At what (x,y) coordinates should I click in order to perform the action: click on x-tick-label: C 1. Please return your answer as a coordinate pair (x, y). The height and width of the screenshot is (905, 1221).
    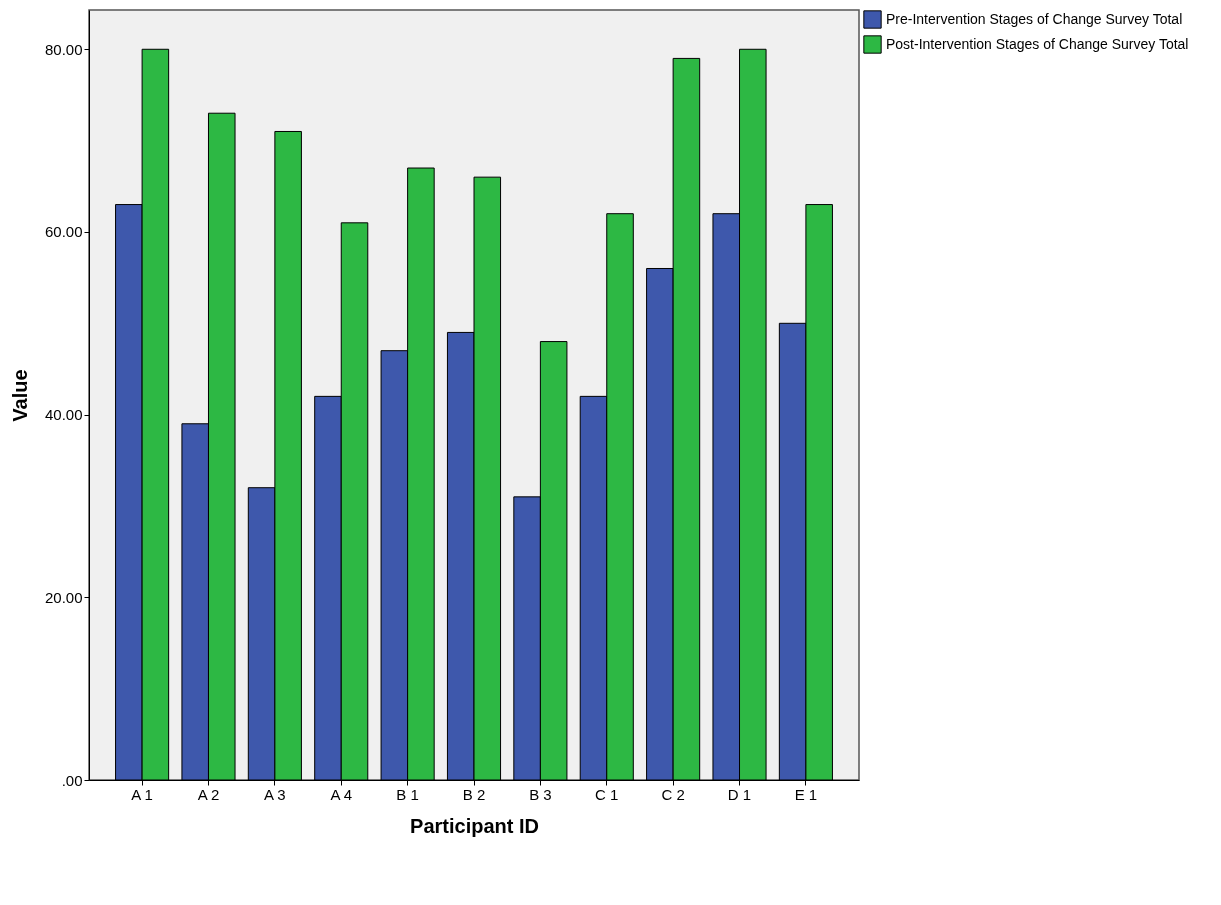
    Looking at the image, I should click on (607, 794).